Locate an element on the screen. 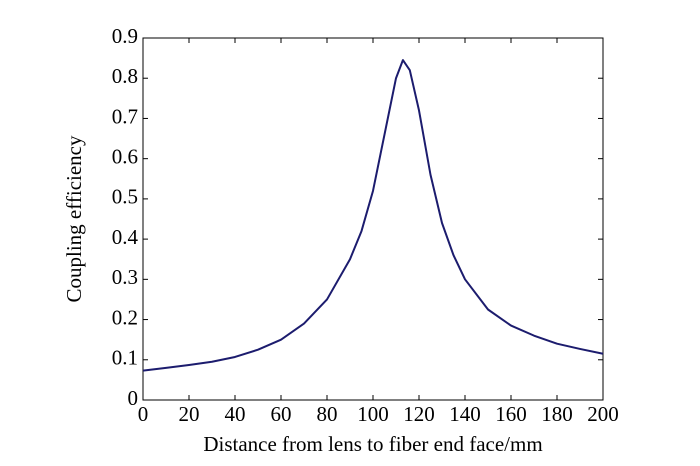 The image size is (700, 466). x-tick-label: 40 is located at coordinates (235, 414).